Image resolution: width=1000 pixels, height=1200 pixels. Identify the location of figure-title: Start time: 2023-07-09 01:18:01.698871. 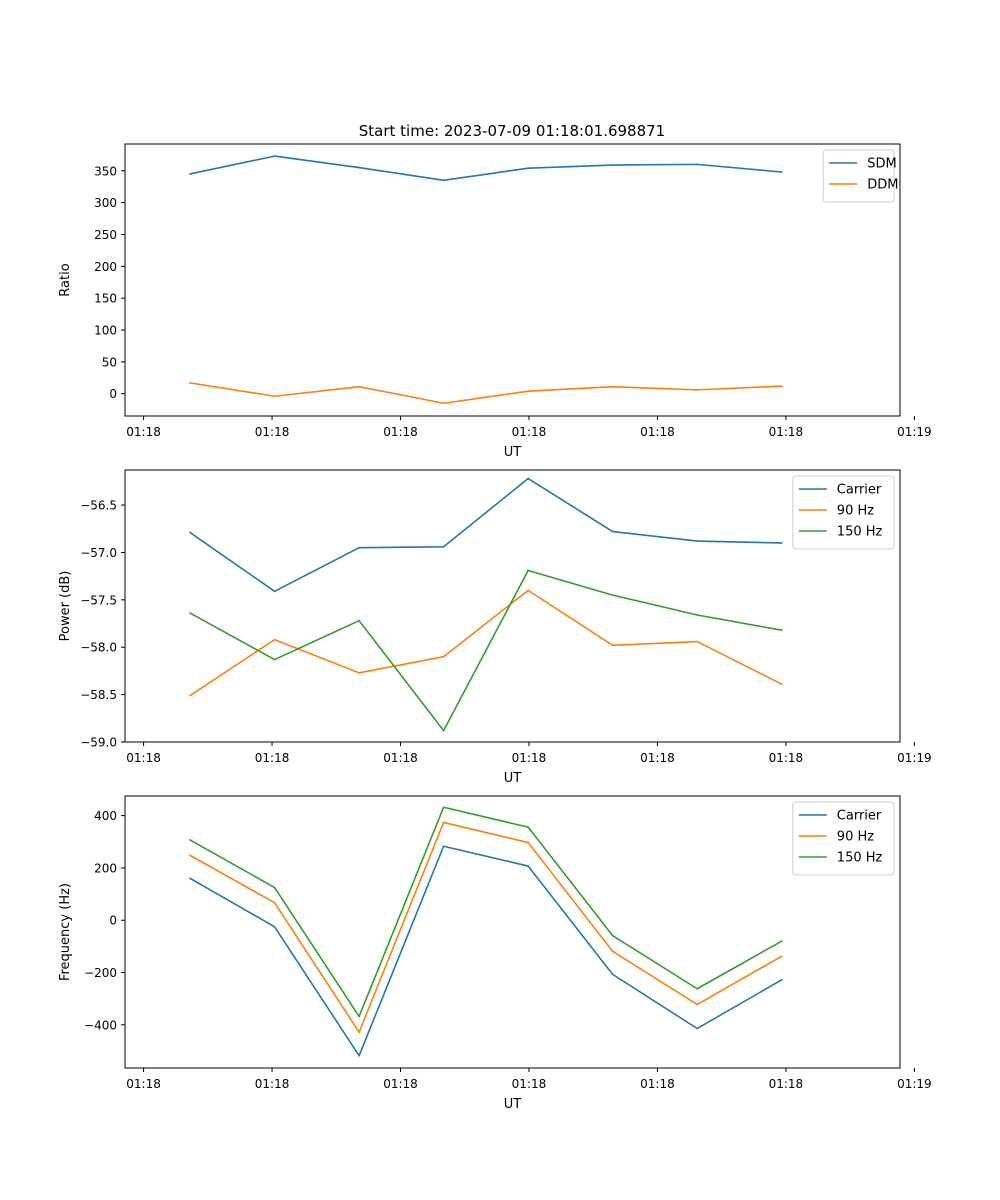
(512, 131).